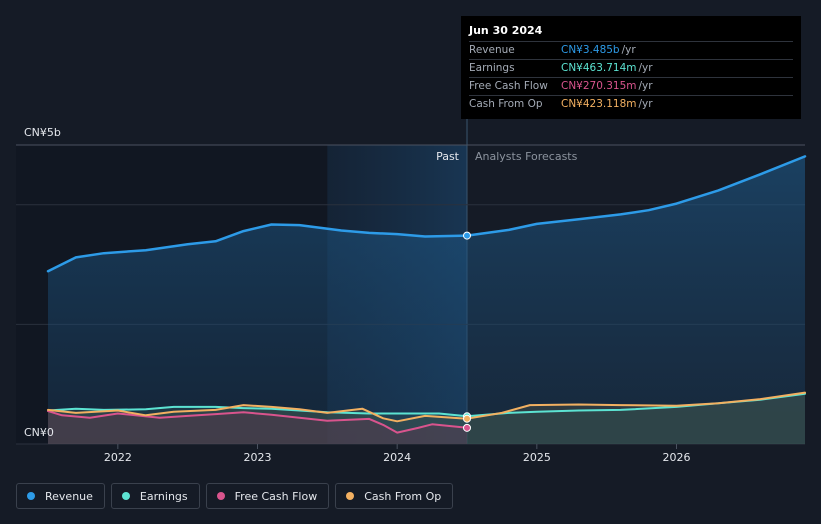  What do you see at coordinates (125, 496) in the screenshot?
I see `earnings-dot-icon` at bounding box center [125, 496].